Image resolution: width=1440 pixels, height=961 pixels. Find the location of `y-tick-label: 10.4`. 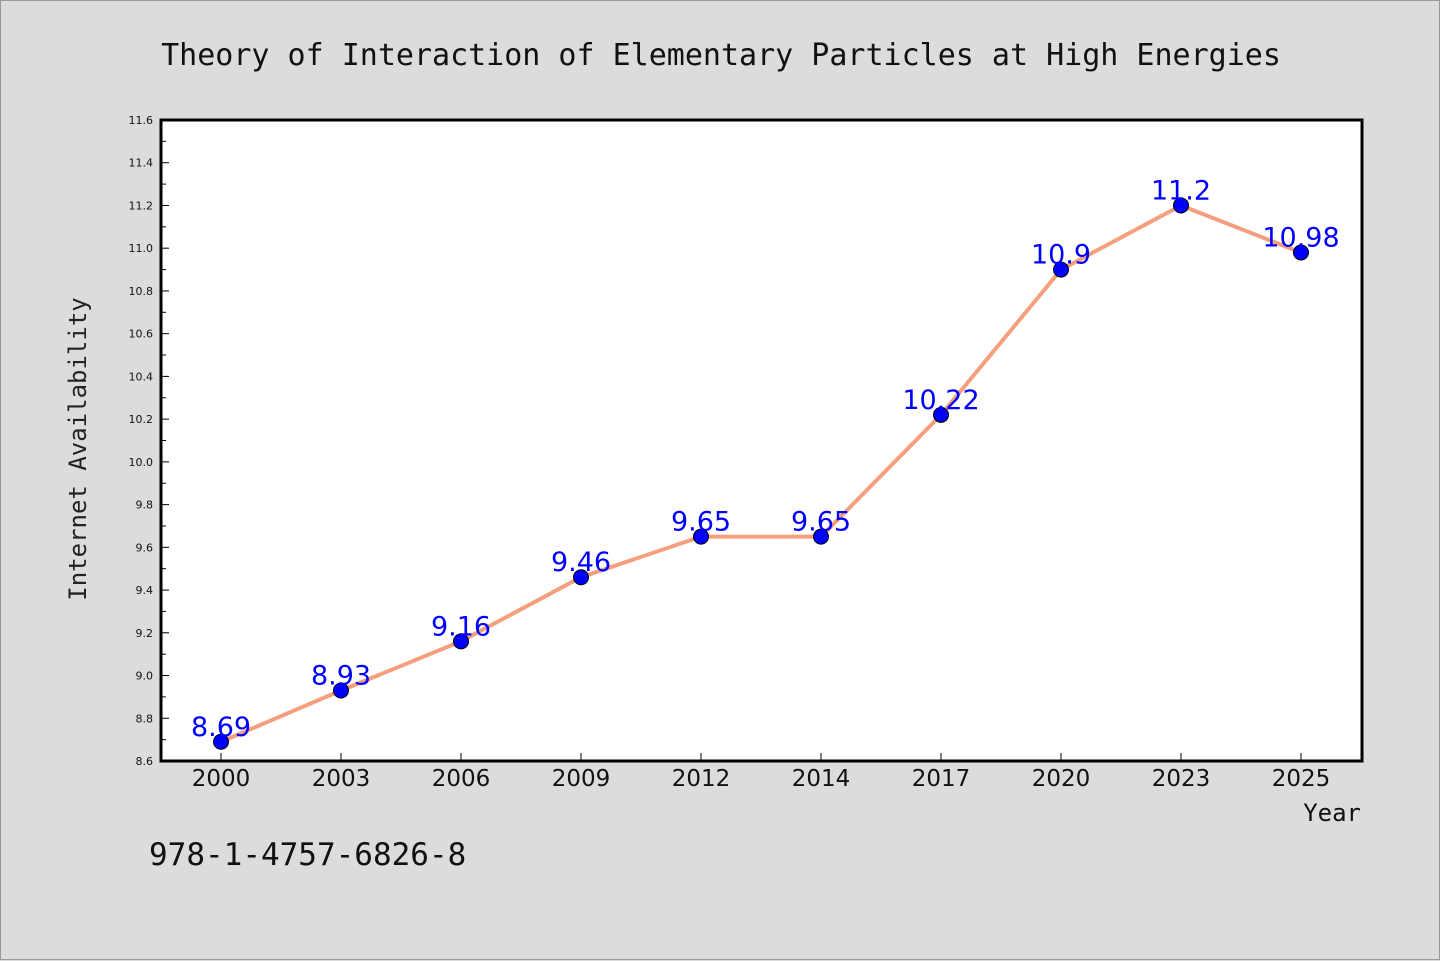

y-tick-label: 10.4 is located at coordinates (141, 376).